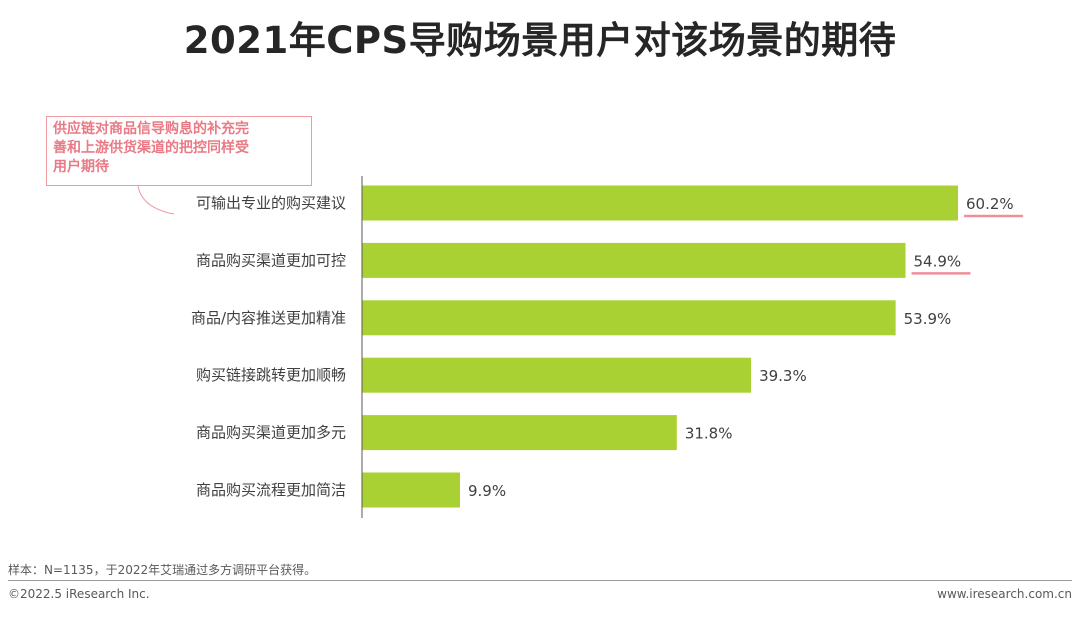 Image resolution: width=1080 pixels, height=625 pixels. Describe the element at coordinates (81, 167) in the screenshot. I see `callout-line-3: 用户期待` at that location.